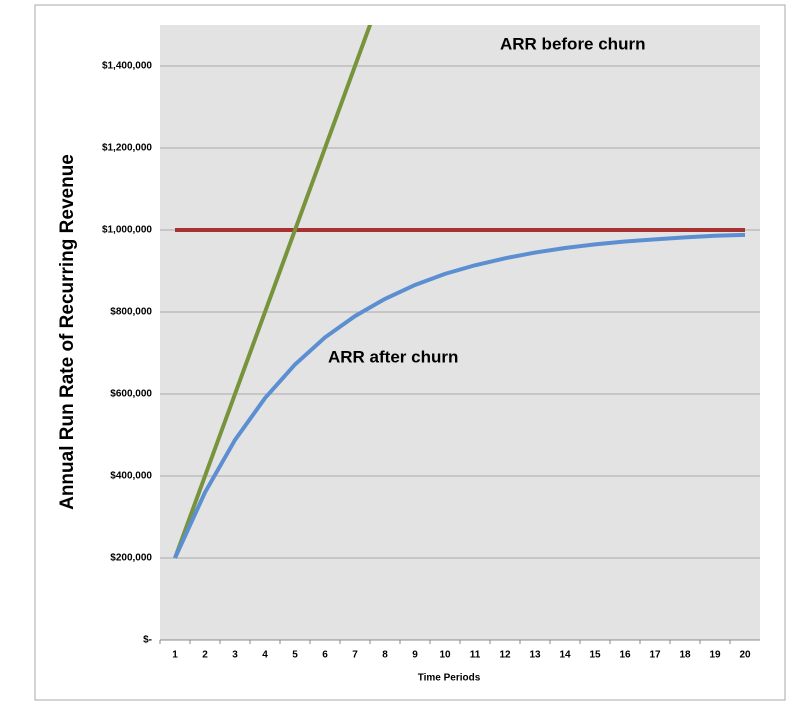  I want to click on y-tick-label: $600,000, so click(131, 394).